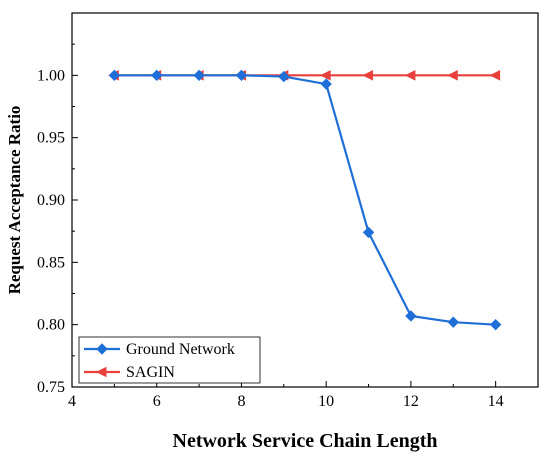 This screenshot has height=462, width=550. What do you see at coordinates (51, 200) in the screenshot?
I see `y-tick-label: 0.90` at bounding box center [51, 200].